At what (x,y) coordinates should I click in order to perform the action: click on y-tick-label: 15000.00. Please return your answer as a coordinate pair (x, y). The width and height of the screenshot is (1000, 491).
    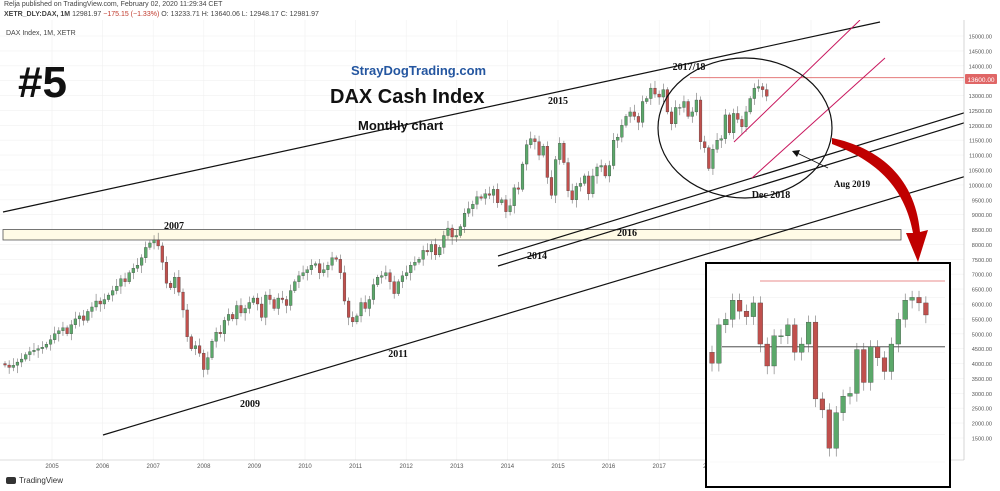
    Looking at the image, I should click on (980, 38).